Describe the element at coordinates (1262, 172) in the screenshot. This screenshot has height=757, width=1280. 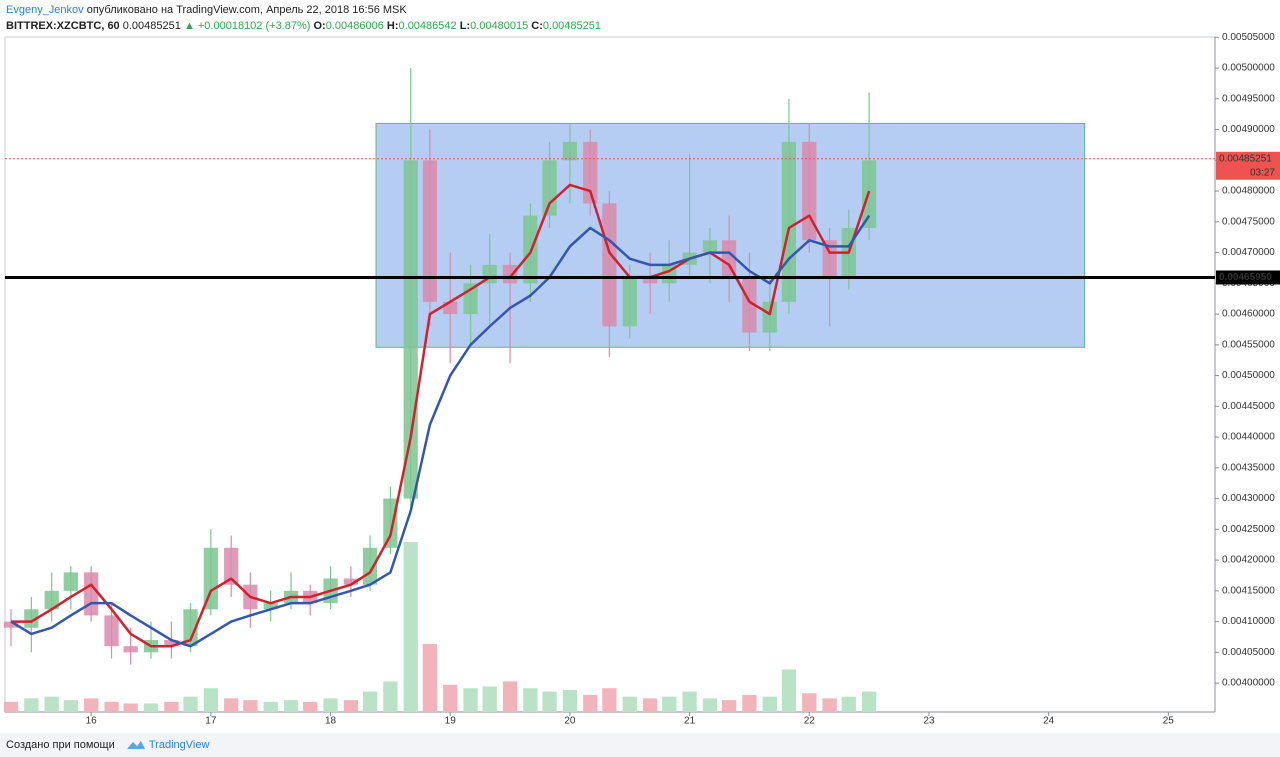
I see `countdown: 03:27` at that location.